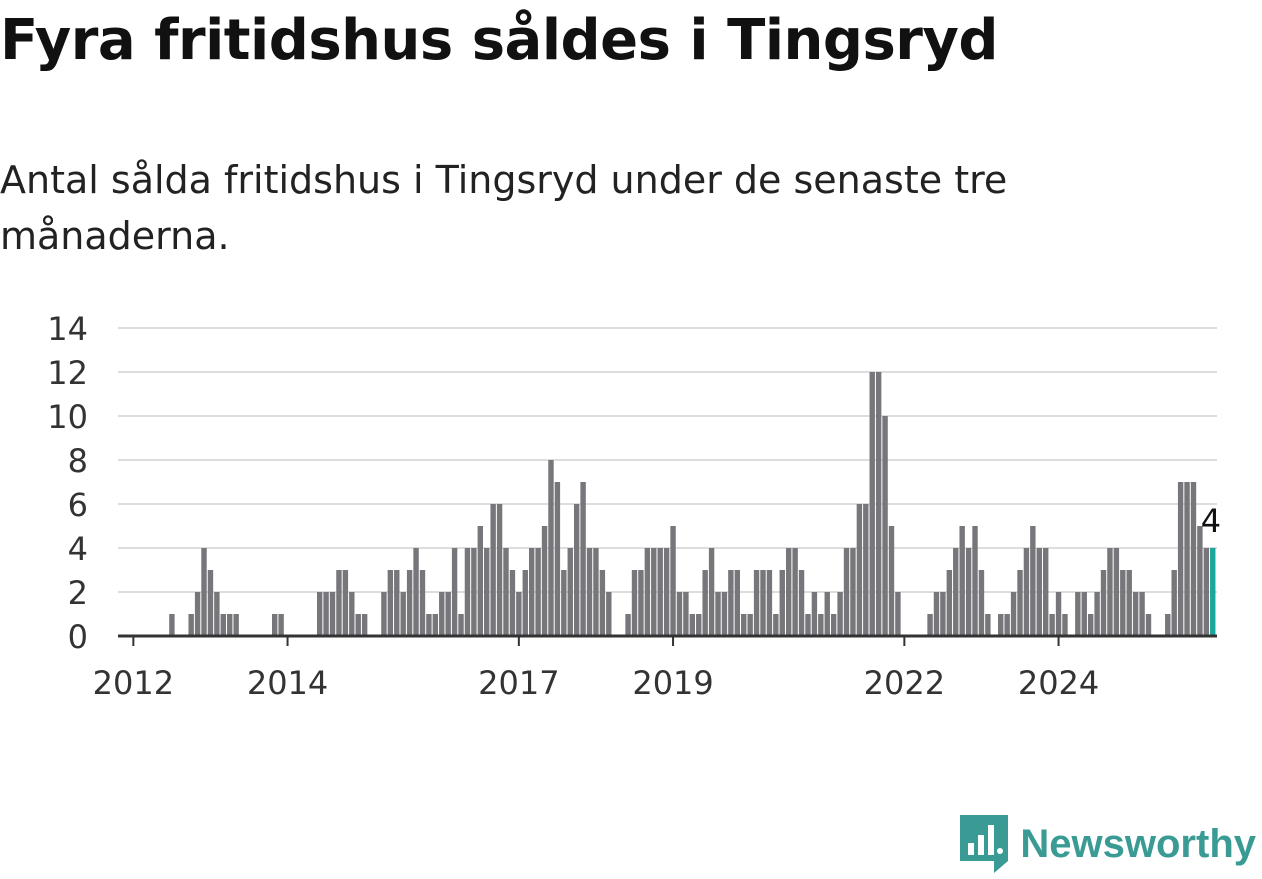 The width and height of the screenshot is (1262, 879). What do you see at coordinates (1138, 843) in the screenshot?
I see `brand-name: Newsworthy` at bounding box center [1138, 843].